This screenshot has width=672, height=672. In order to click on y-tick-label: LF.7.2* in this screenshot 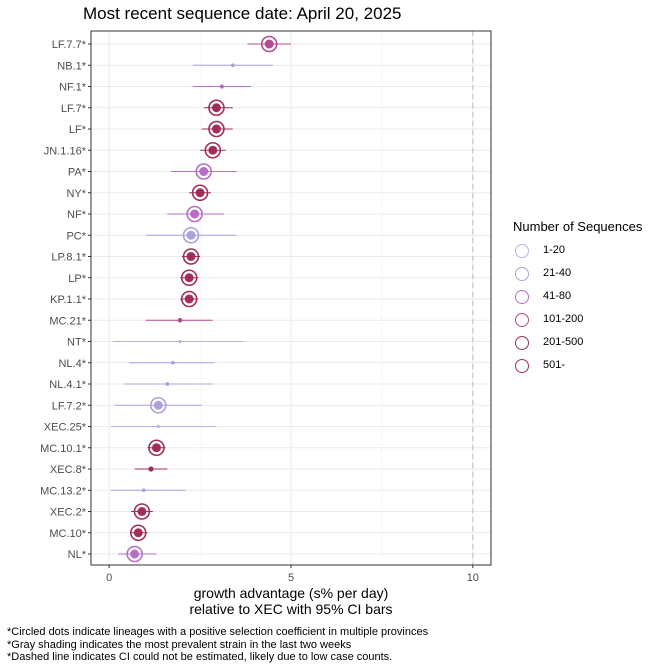, I will do `click(69, 406)`.